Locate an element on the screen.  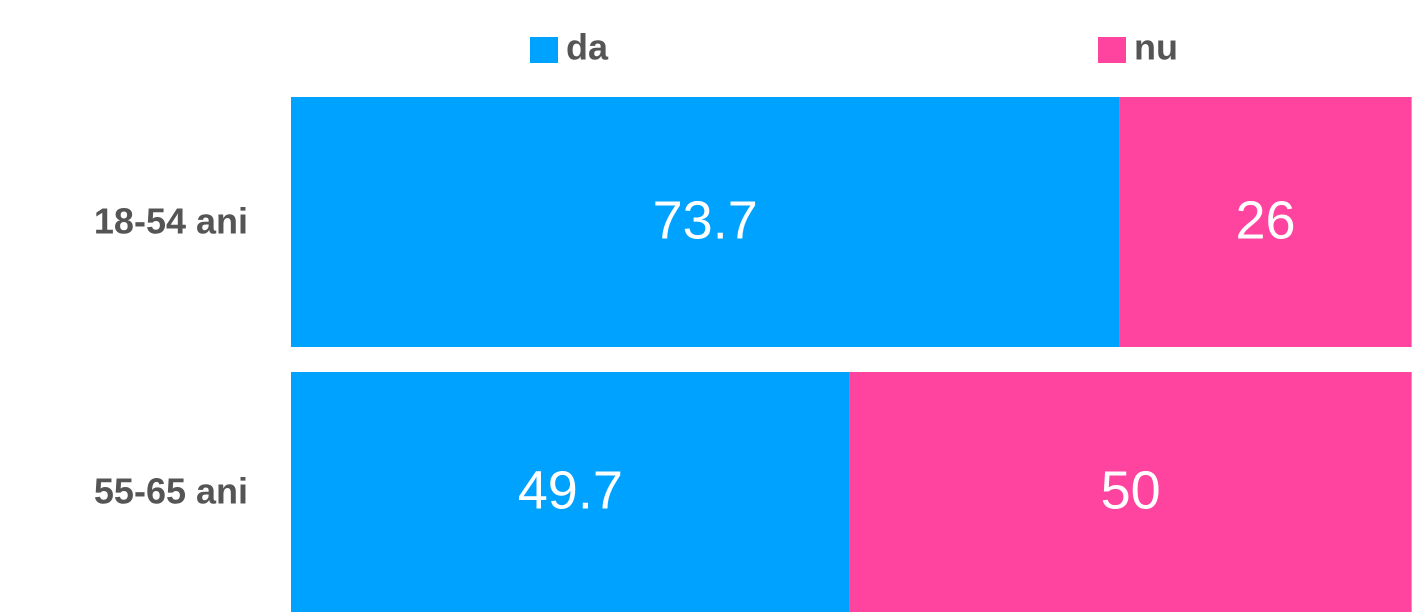
value-label: 50 is located at coordinates (1131, 490).